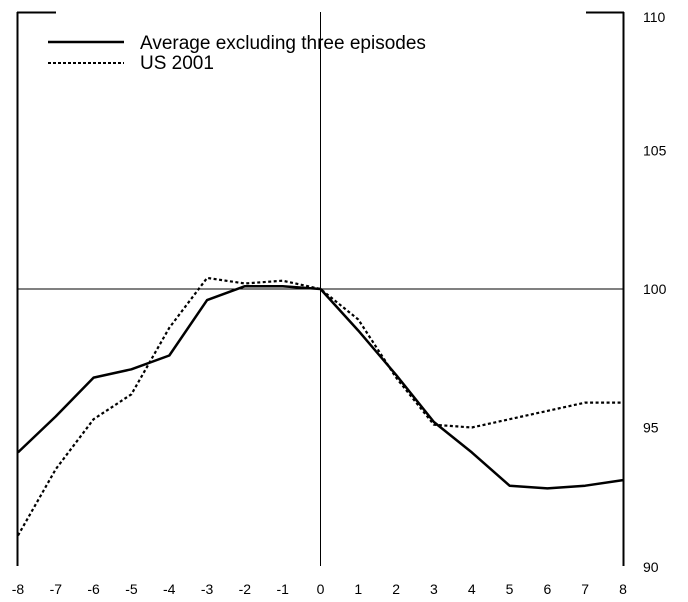  Describe the element at coordinates (547, 589) in the screenshot. I see `x-tick-label: 6` at that location.